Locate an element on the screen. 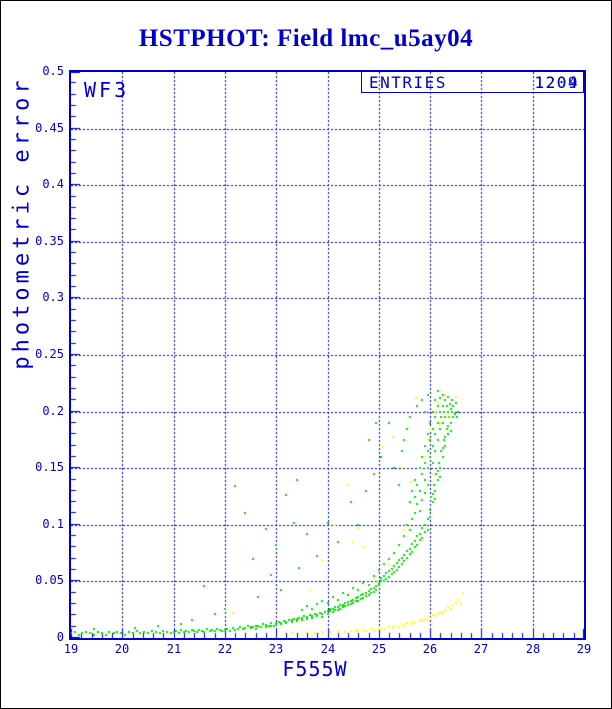  entries-value-green: 1204 is located at coordinates (556, 82).